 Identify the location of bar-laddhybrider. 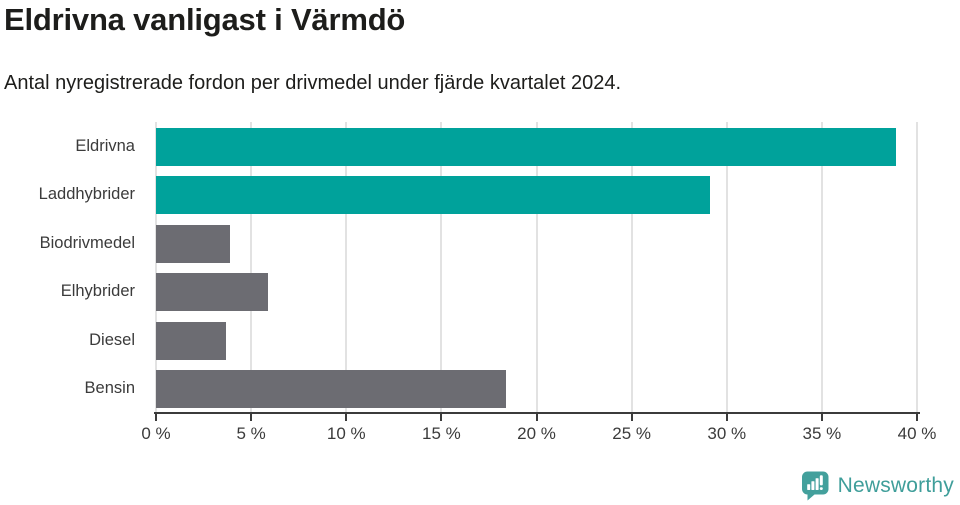
(433, 195).